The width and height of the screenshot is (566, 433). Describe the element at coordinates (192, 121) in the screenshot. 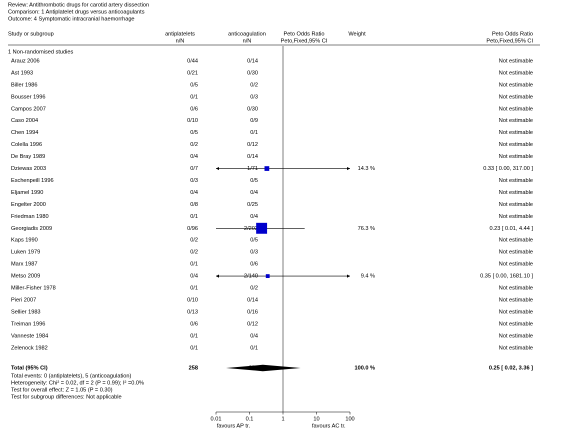

I see `ap-events: 0/10` at that location.